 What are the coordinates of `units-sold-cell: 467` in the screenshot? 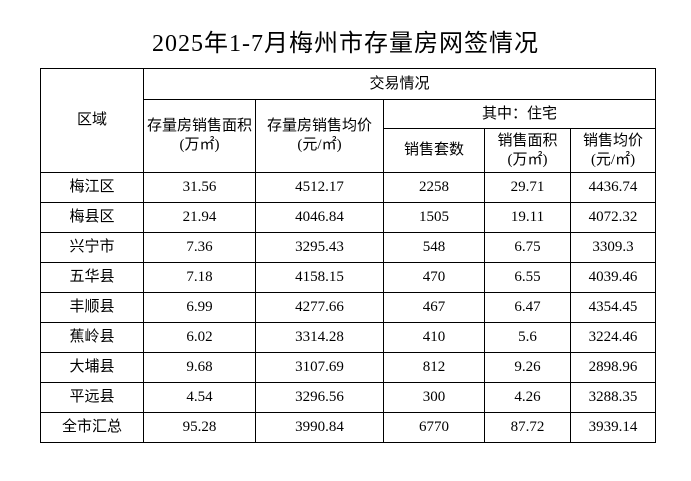 It's located at (434, 307).